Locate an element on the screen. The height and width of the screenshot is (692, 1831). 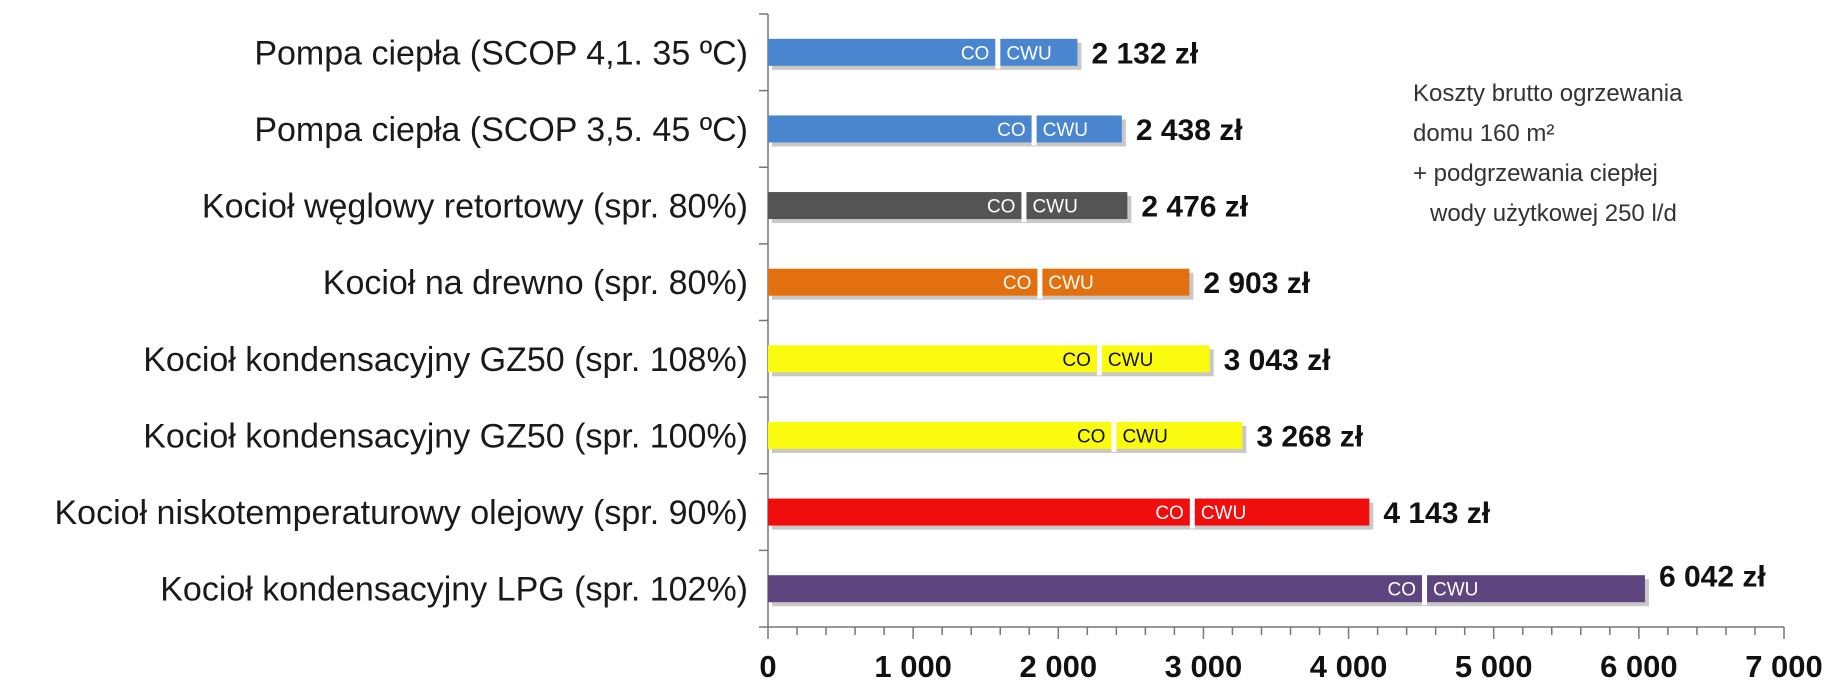
total-value-label: 6 042 zł is located at coordinates (1712, 577).